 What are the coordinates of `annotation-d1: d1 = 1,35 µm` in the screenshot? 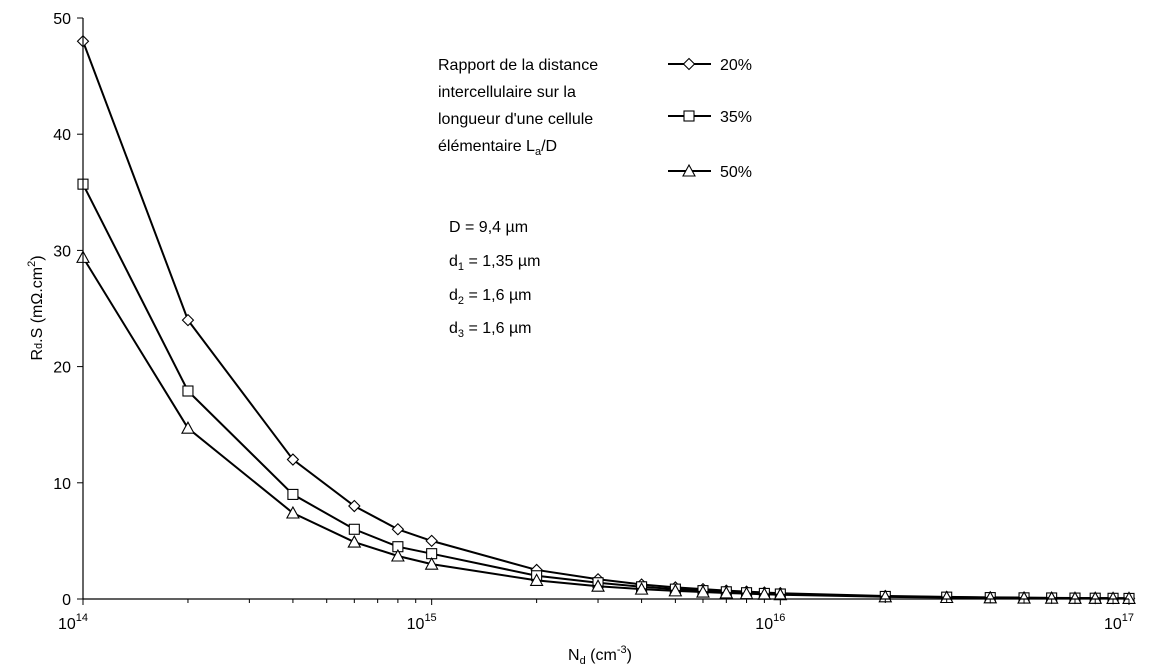 It's located at (494, 263).